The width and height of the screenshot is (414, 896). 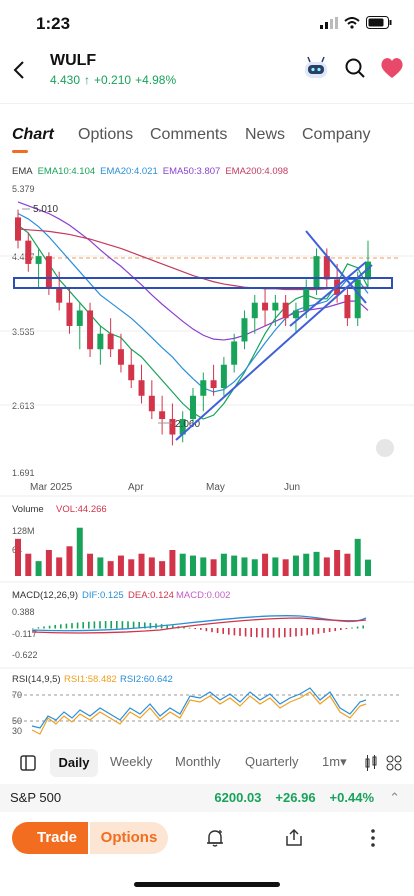 I want to click on search-icon, so click(x=355, y=68).